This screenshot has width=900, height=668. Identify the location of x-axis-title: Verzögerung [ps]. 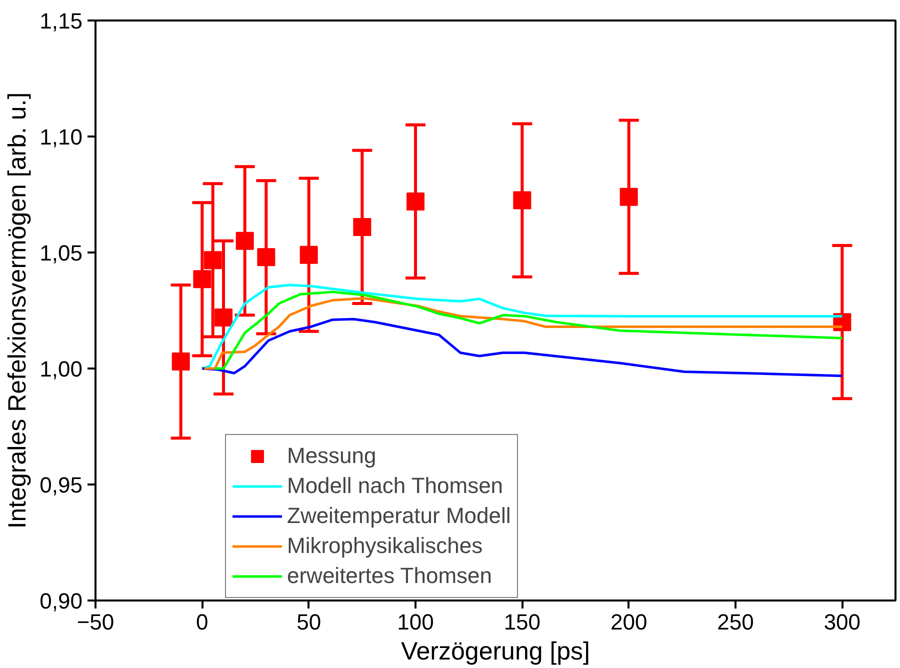
(495, 652).